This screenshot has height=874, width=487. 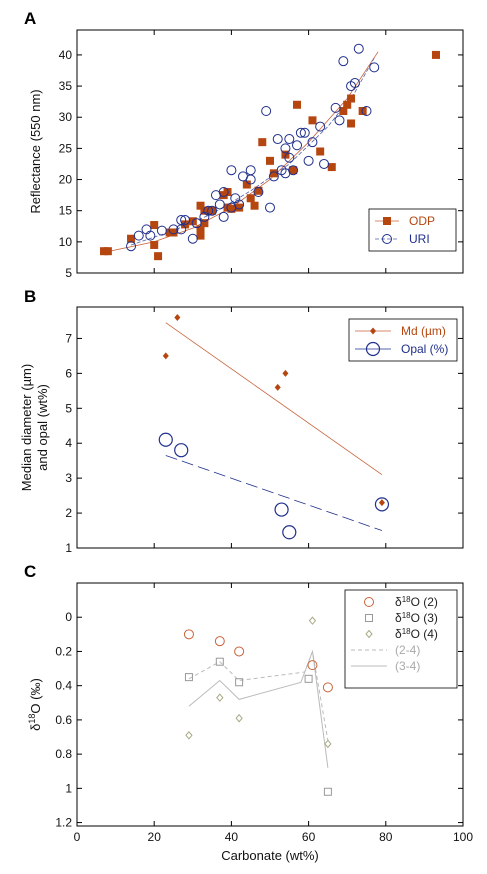 What do you see at coordinates (26, 427) in the screenshot?
I see `y-axis-label: Median diameter (µm)` at bounding box center [26, 427].